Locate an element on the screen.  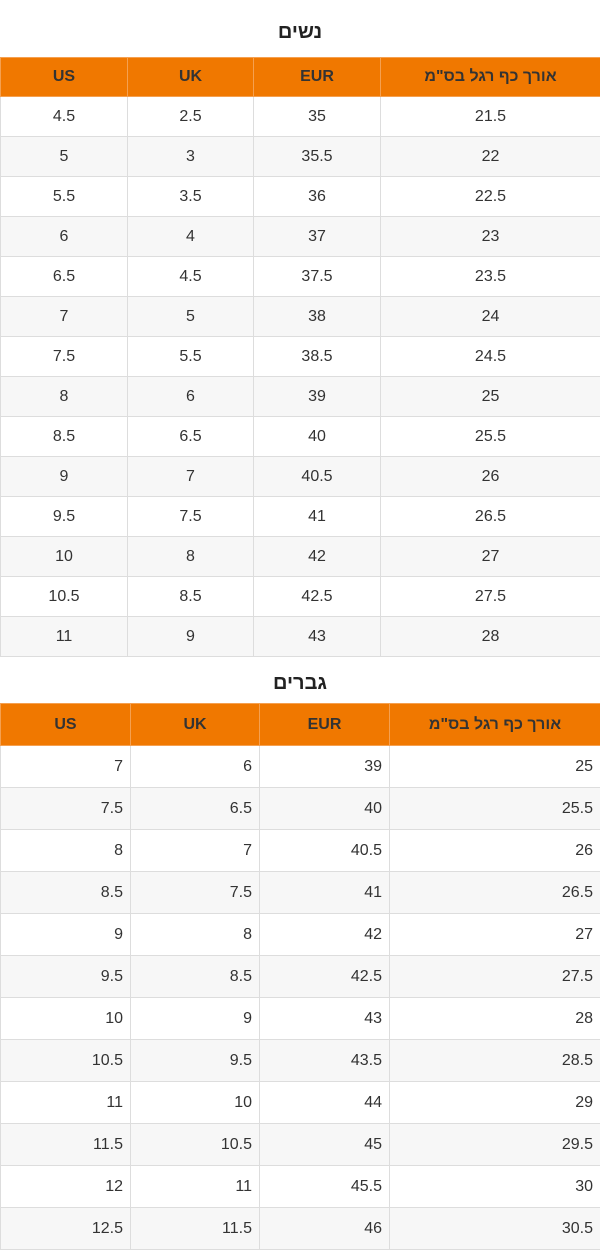
table-row: 7.5 5.5 38.5 24.5 is located at coordinates (300, 356).